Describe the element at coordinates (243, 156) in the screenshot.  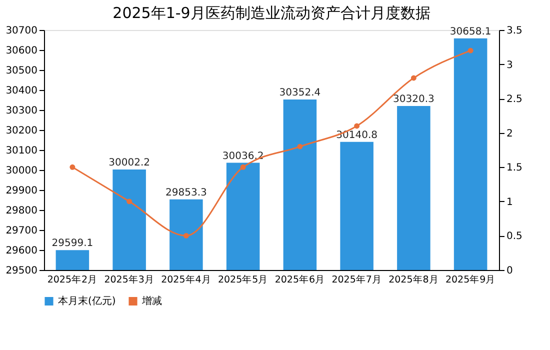
I see `data-label: 30036.2` at that location.